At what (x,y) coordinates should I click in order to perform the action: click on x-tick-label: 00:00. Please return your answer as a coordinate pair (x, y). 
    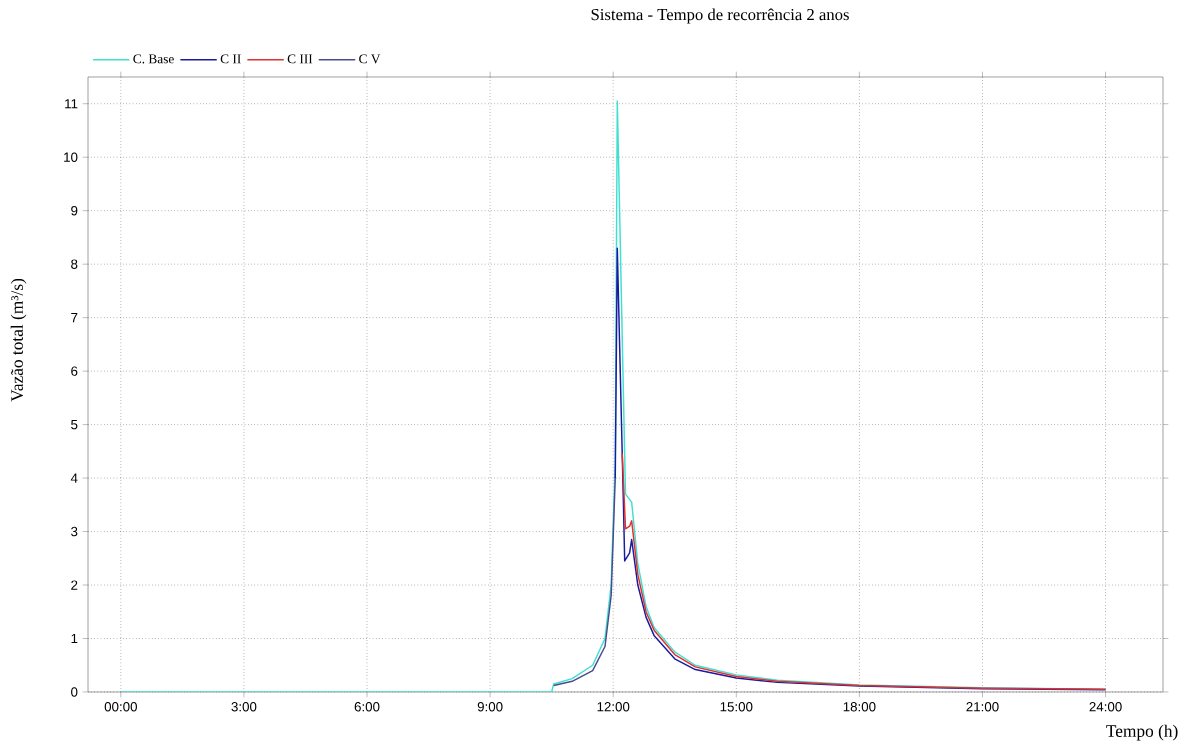
    Looking at the image, I should click on (120, 707).